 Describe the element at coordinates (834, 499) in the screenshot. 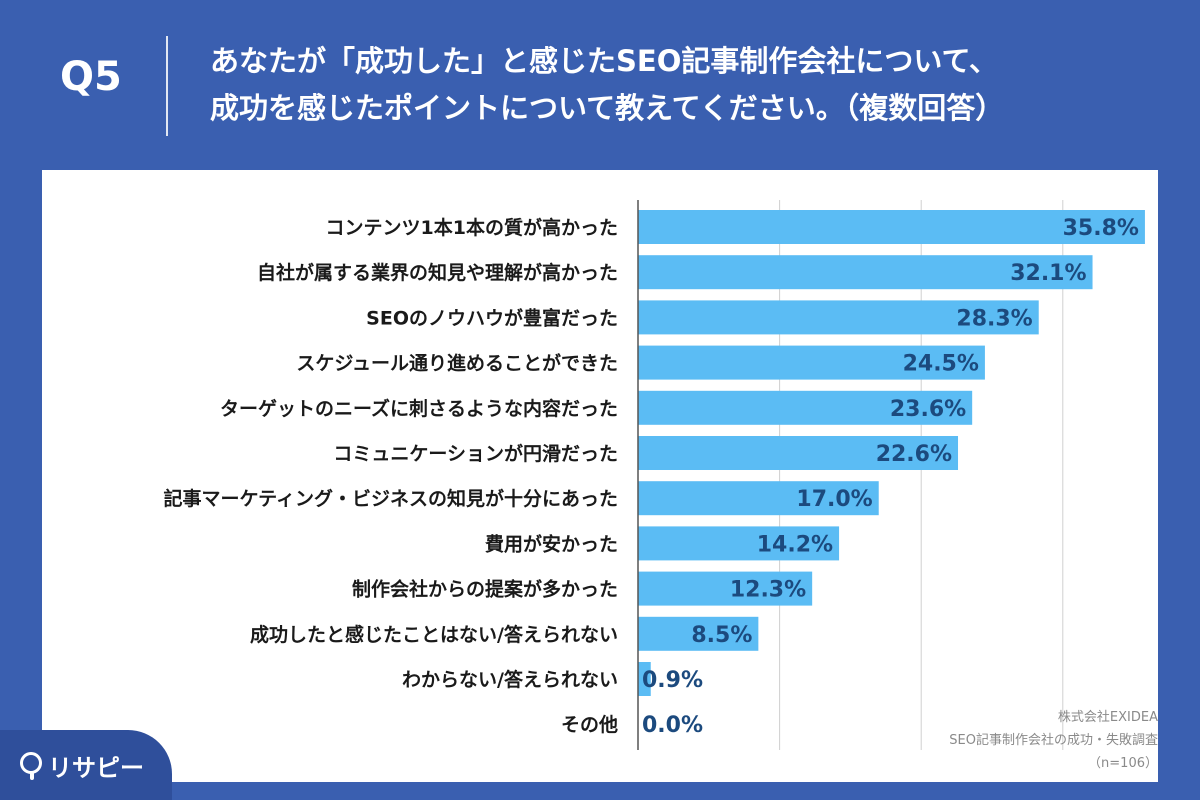

I see `value-label: 17.0%` at that location.